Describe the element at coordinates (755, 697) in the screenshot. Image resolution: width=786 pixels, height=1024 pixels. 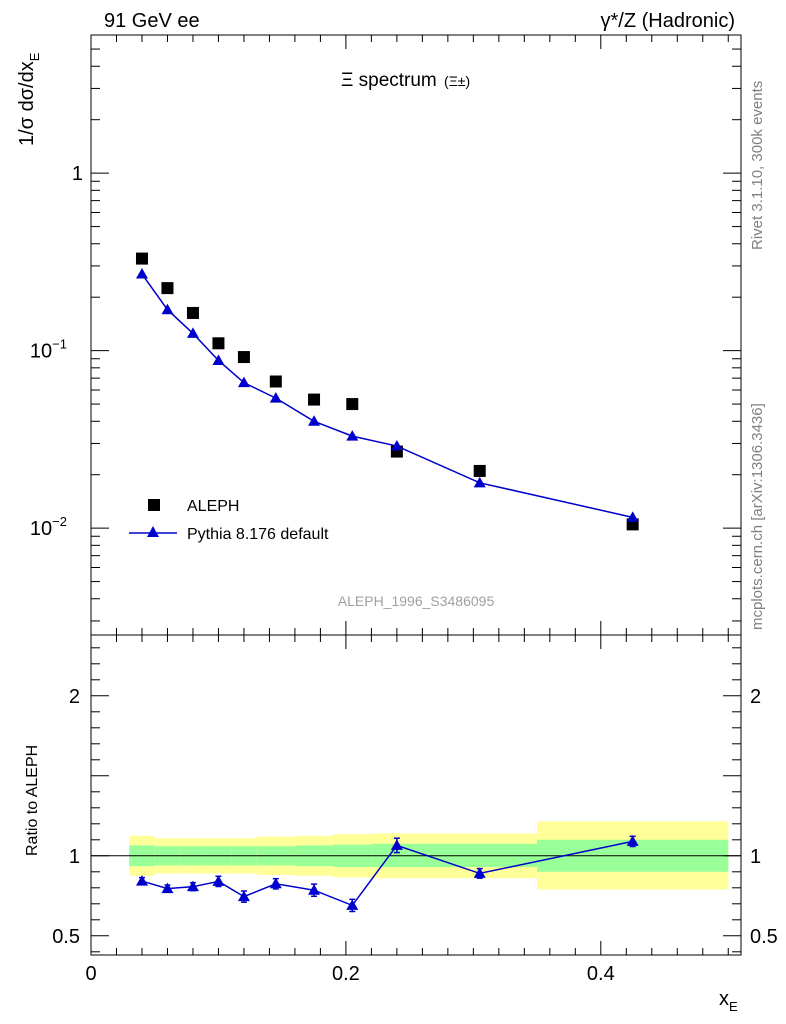
I see `y-tick-label-ratio-right-0: 2` at that location.